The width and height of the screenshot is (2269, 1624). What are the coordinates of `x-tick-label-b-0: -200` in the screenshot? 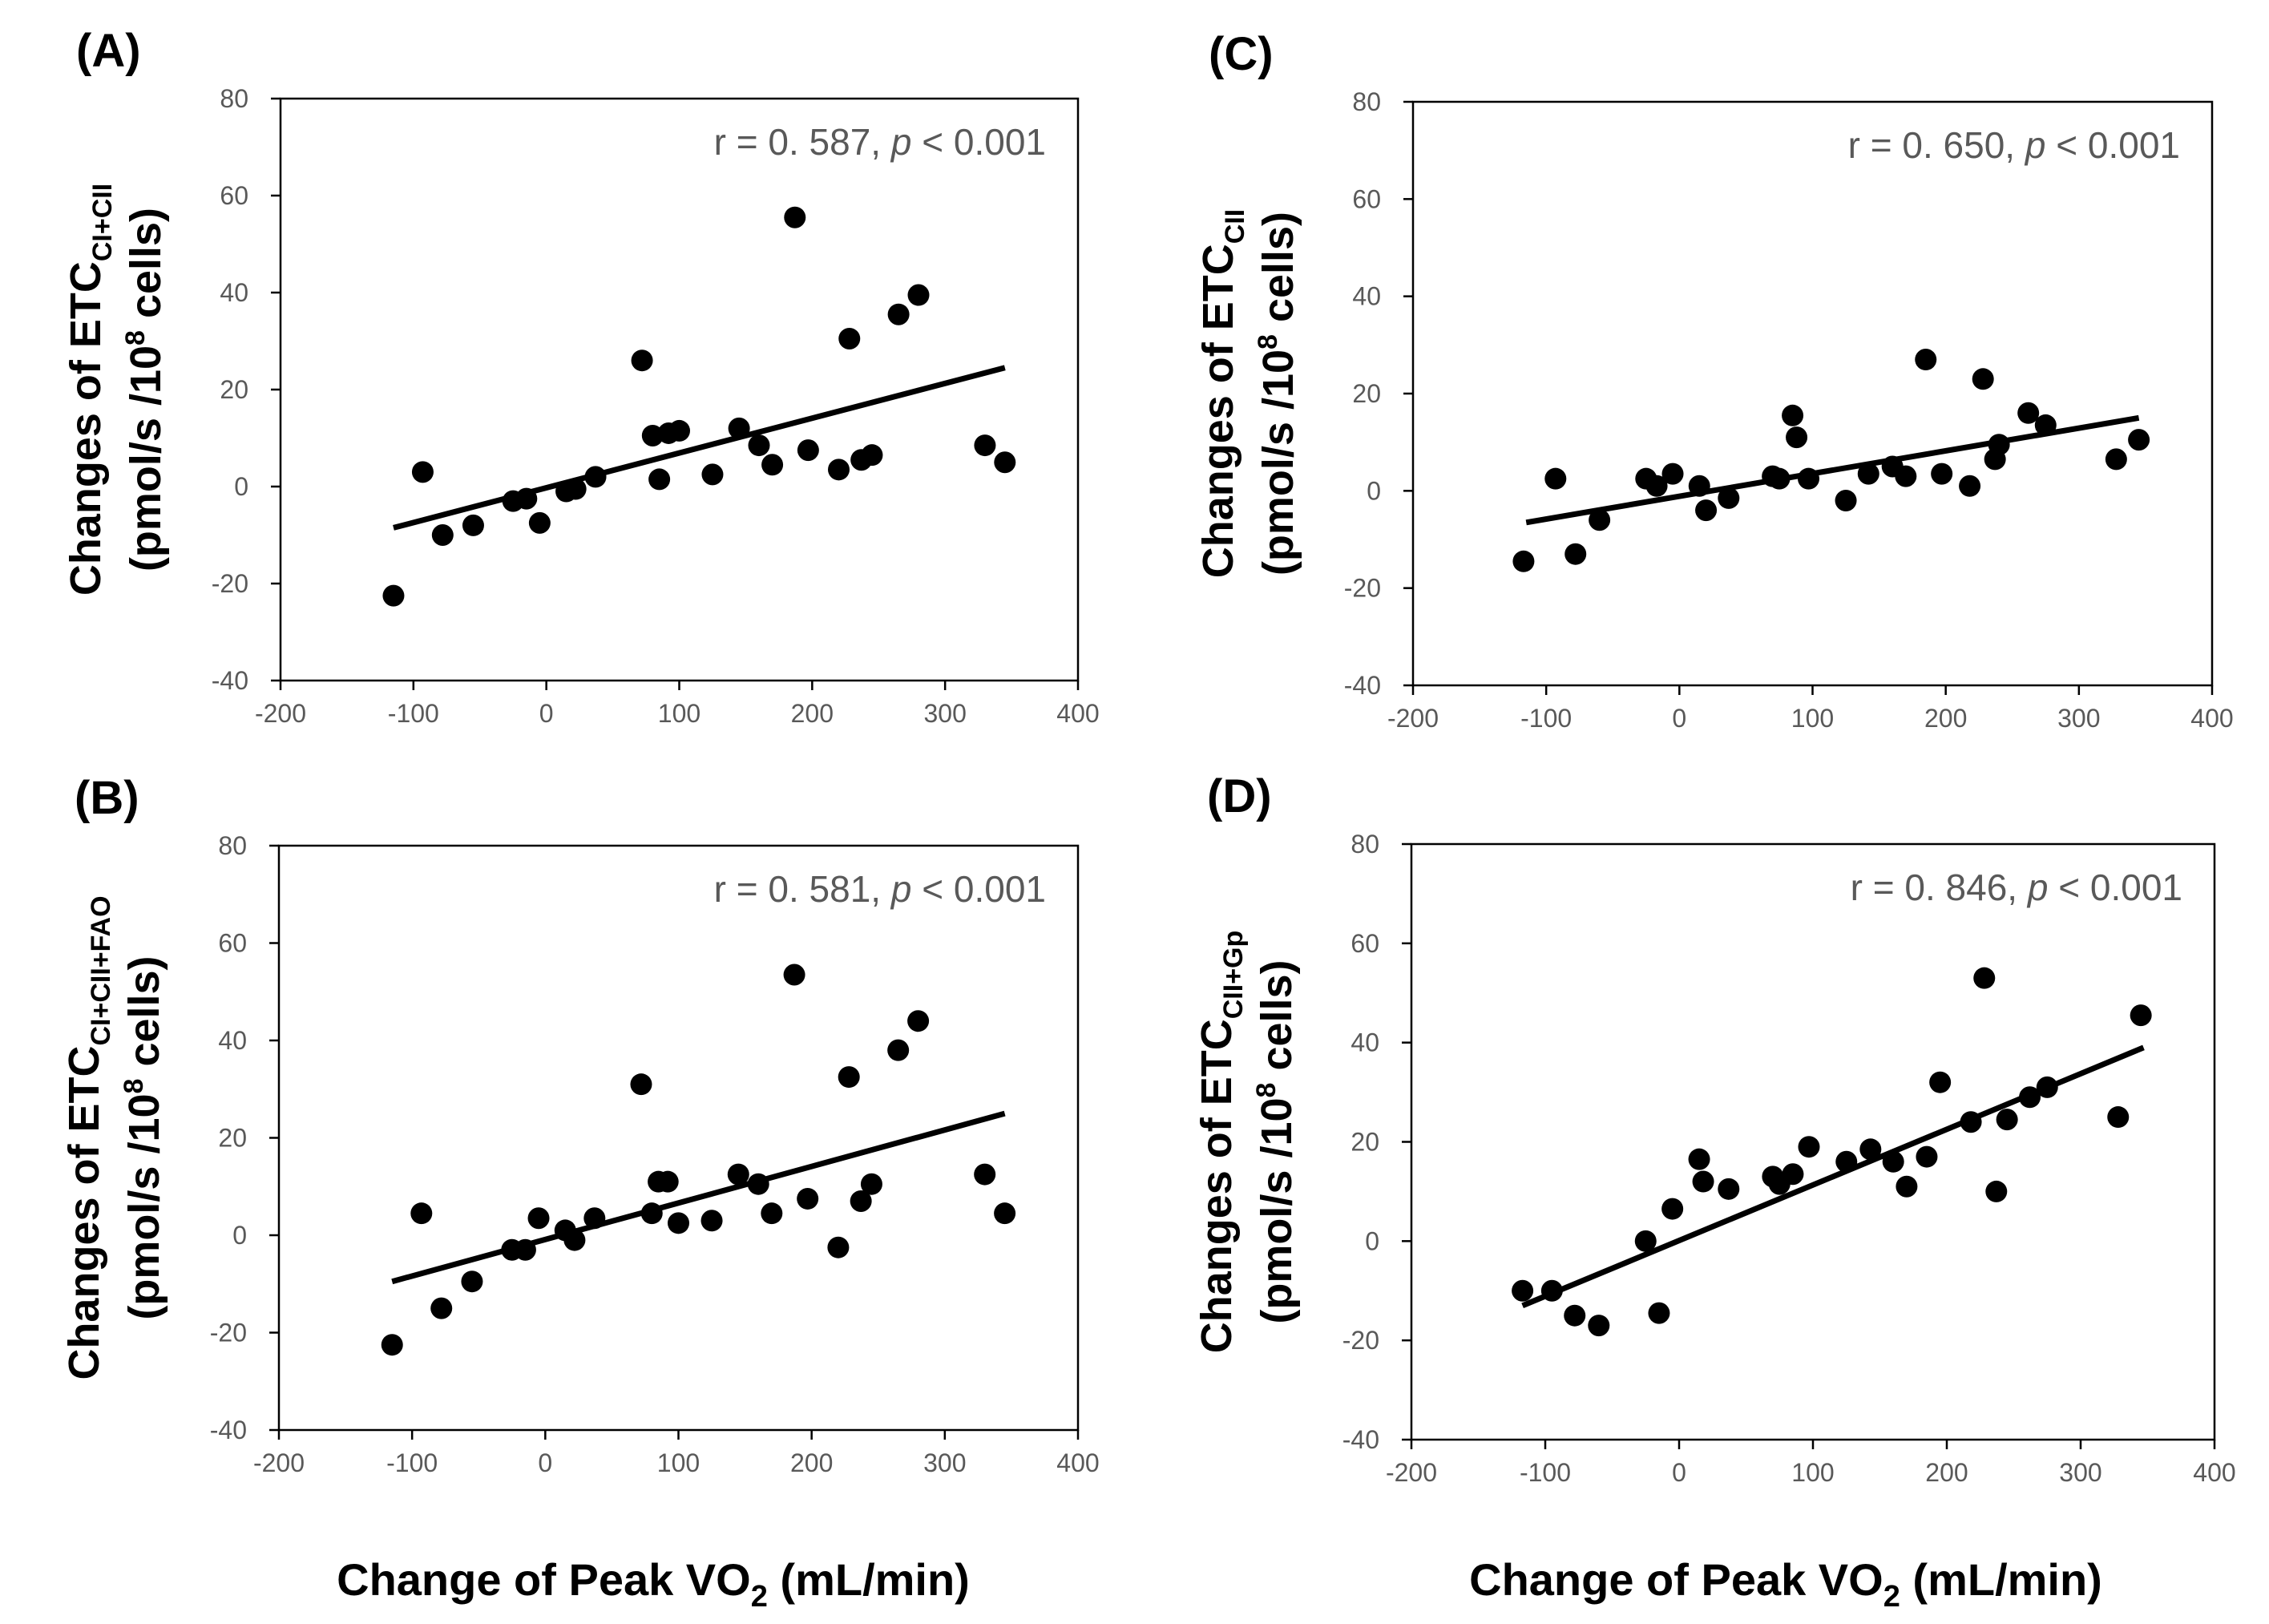 It's located at (279, 1462).